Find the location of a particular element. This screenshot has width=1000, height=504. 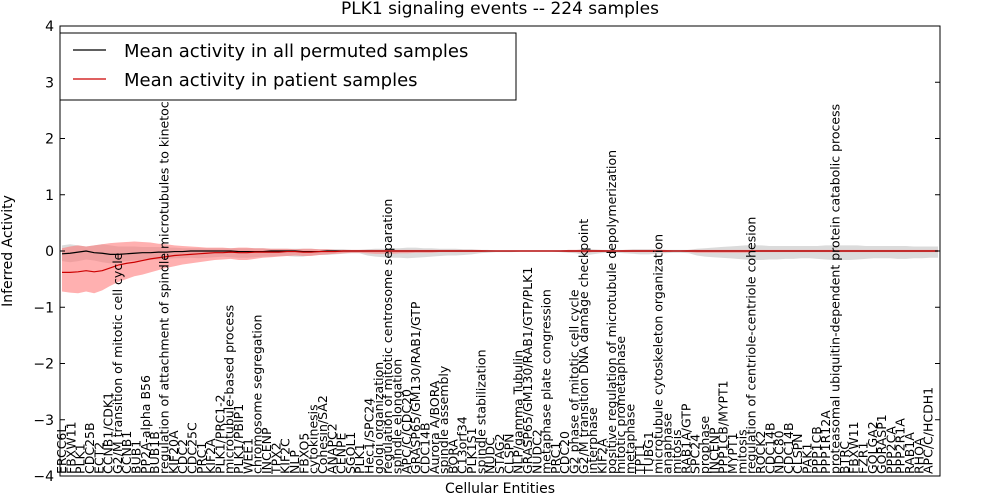

legend-label-permuted: Mean activity in all permuted samples is located at coordinates (296, 51).